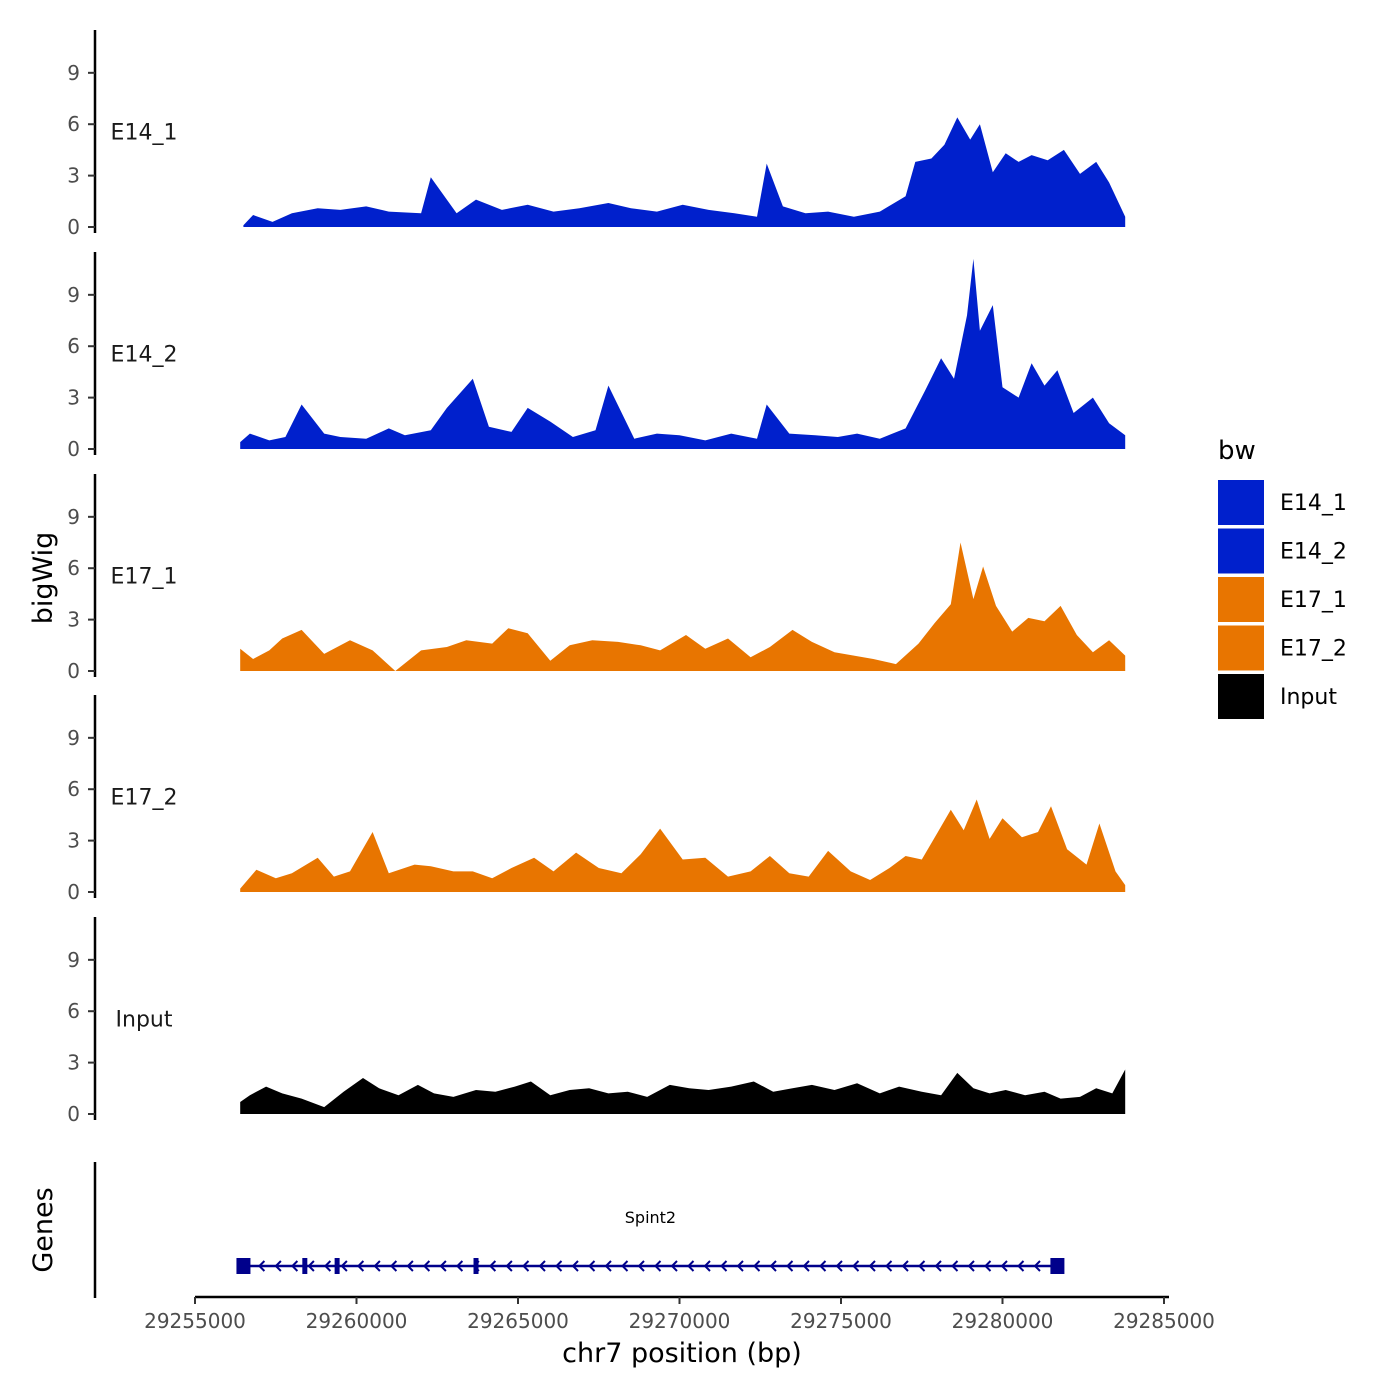  Describe the element at coordinates (1313, 503) in the screenshot. I see `legend-label: E14_1` at that location.